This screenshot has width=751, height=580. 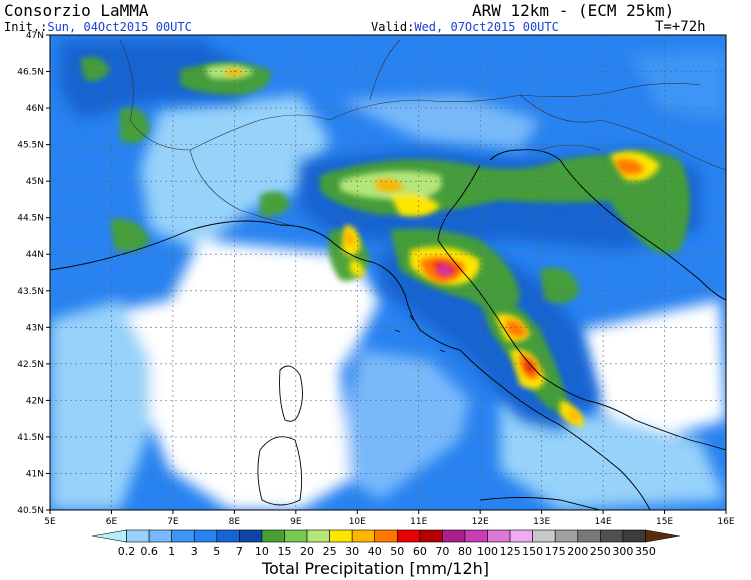 What do you see at coordinates (397, 551) in the screenshot?
I see `colorbar-label: 50` at bounding box center [397, 551].